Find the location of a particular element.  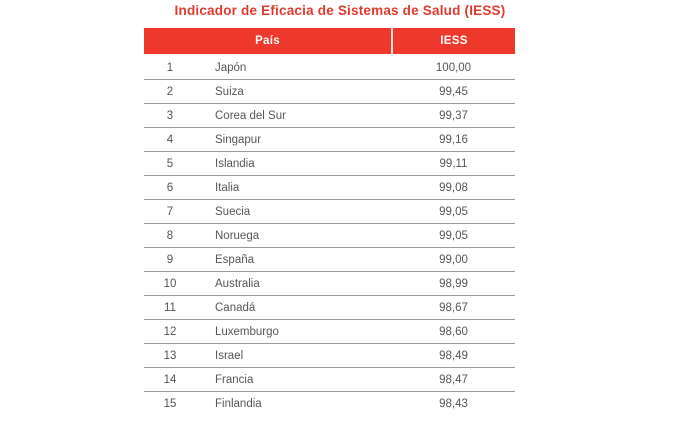

row-rank: 10 is located at coordinates (170, 283).